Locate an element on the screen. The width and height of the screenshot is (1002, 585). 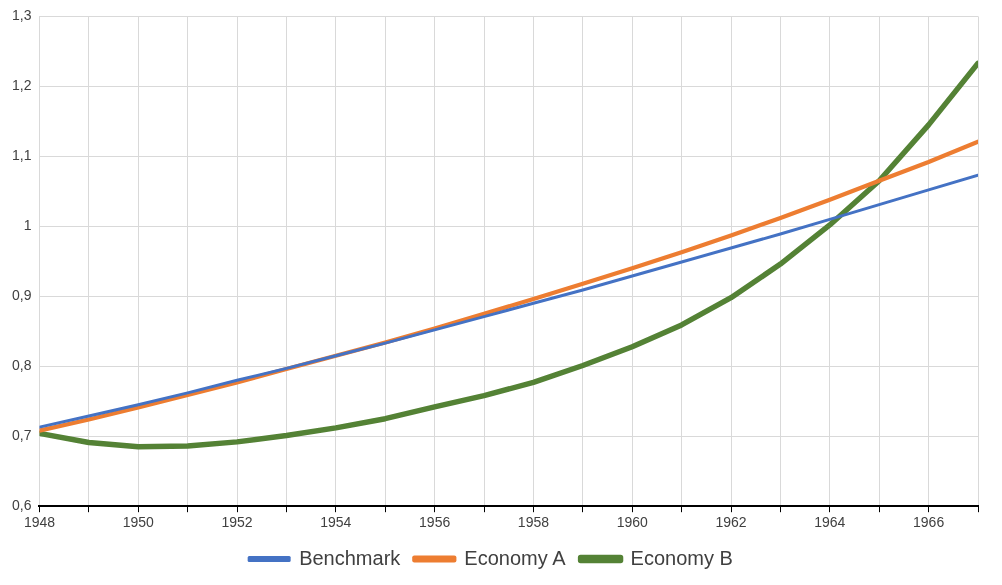
x-tick-label: 1964 is located at coordinates (830, 522).